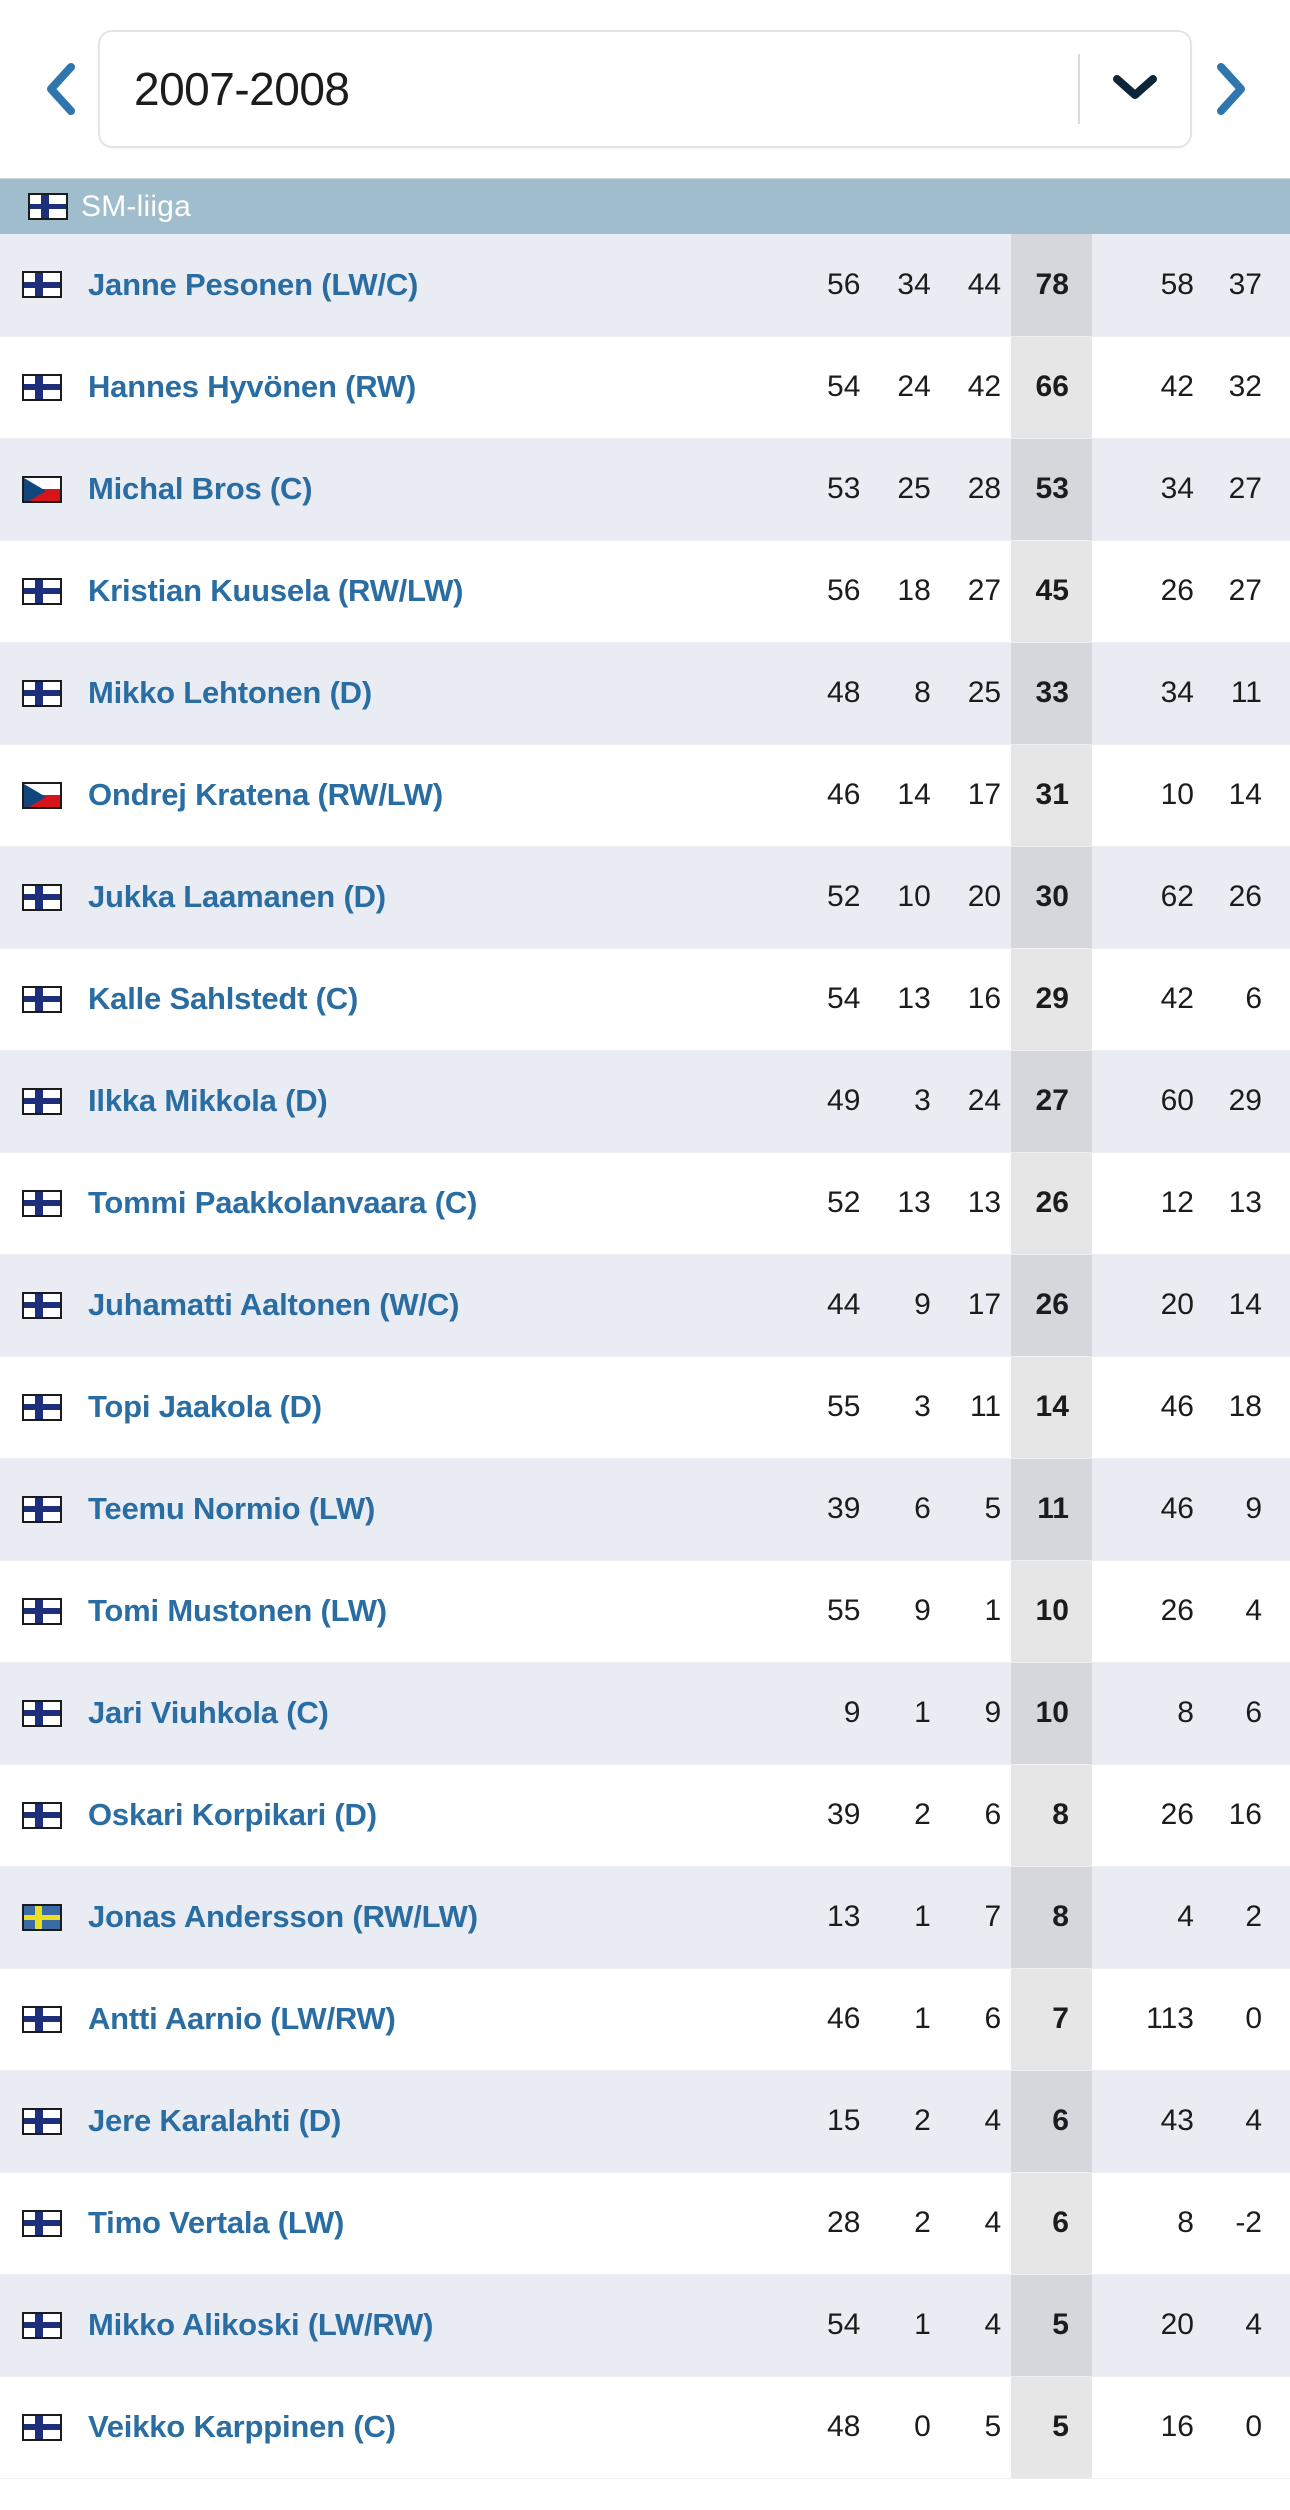  I want to click on next-season-button, so click(1230, 89).